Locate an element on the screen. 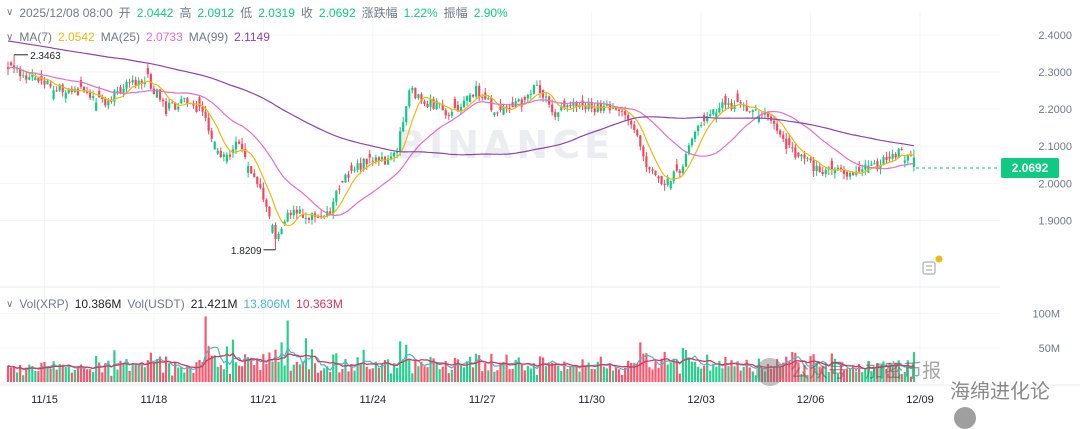  layout-icon is located at coordinates (932, 265).